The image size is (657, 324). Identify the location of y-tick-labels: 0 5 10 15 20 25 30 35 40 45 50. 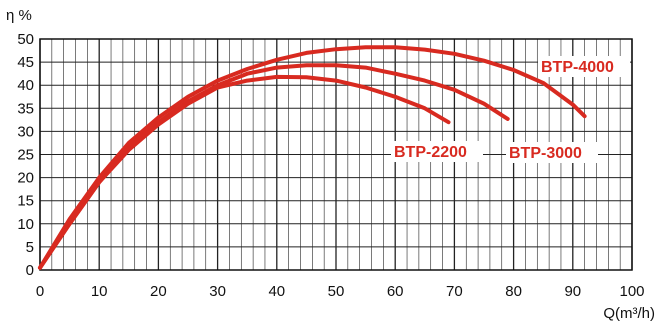
(25, 155).